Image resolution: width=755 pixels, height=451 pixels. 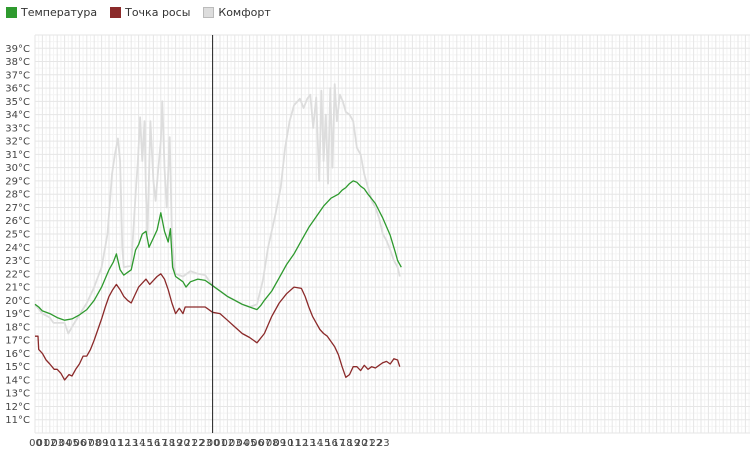 I want to click on y-tick-label: 13°C, so click(x=17, y=394).